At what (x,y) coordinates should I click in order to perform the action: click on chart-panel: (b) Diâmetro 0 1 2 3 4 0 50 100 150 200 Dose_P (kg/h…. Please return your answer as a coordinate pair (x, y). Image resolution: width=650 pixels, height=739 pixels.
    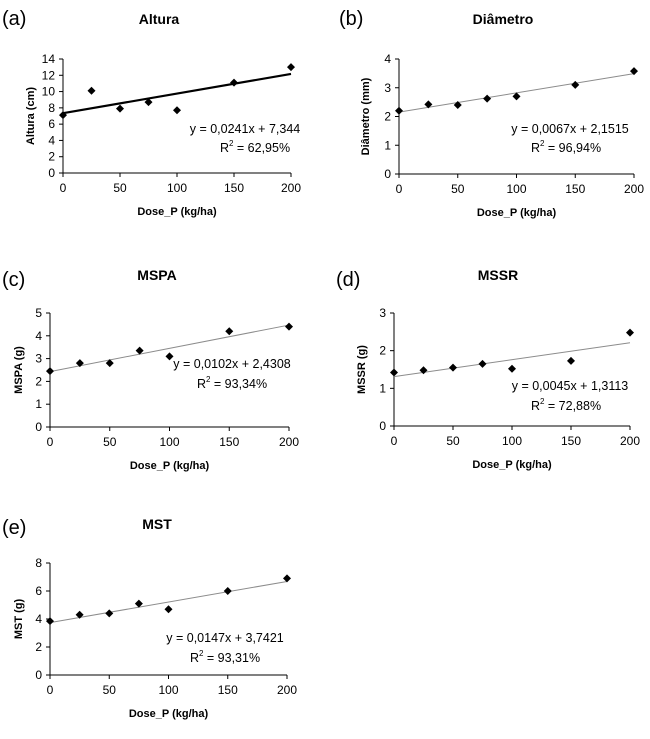
    Looking at the image, I should click on (491, 113).